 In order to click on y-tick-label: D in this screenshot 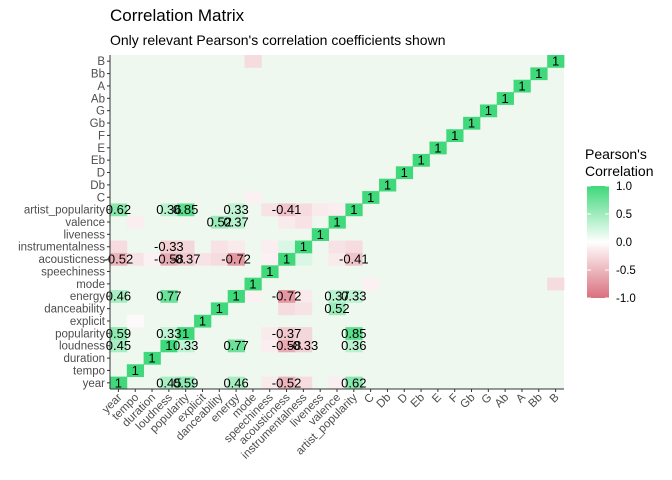, I will do `click(101, 174)`.